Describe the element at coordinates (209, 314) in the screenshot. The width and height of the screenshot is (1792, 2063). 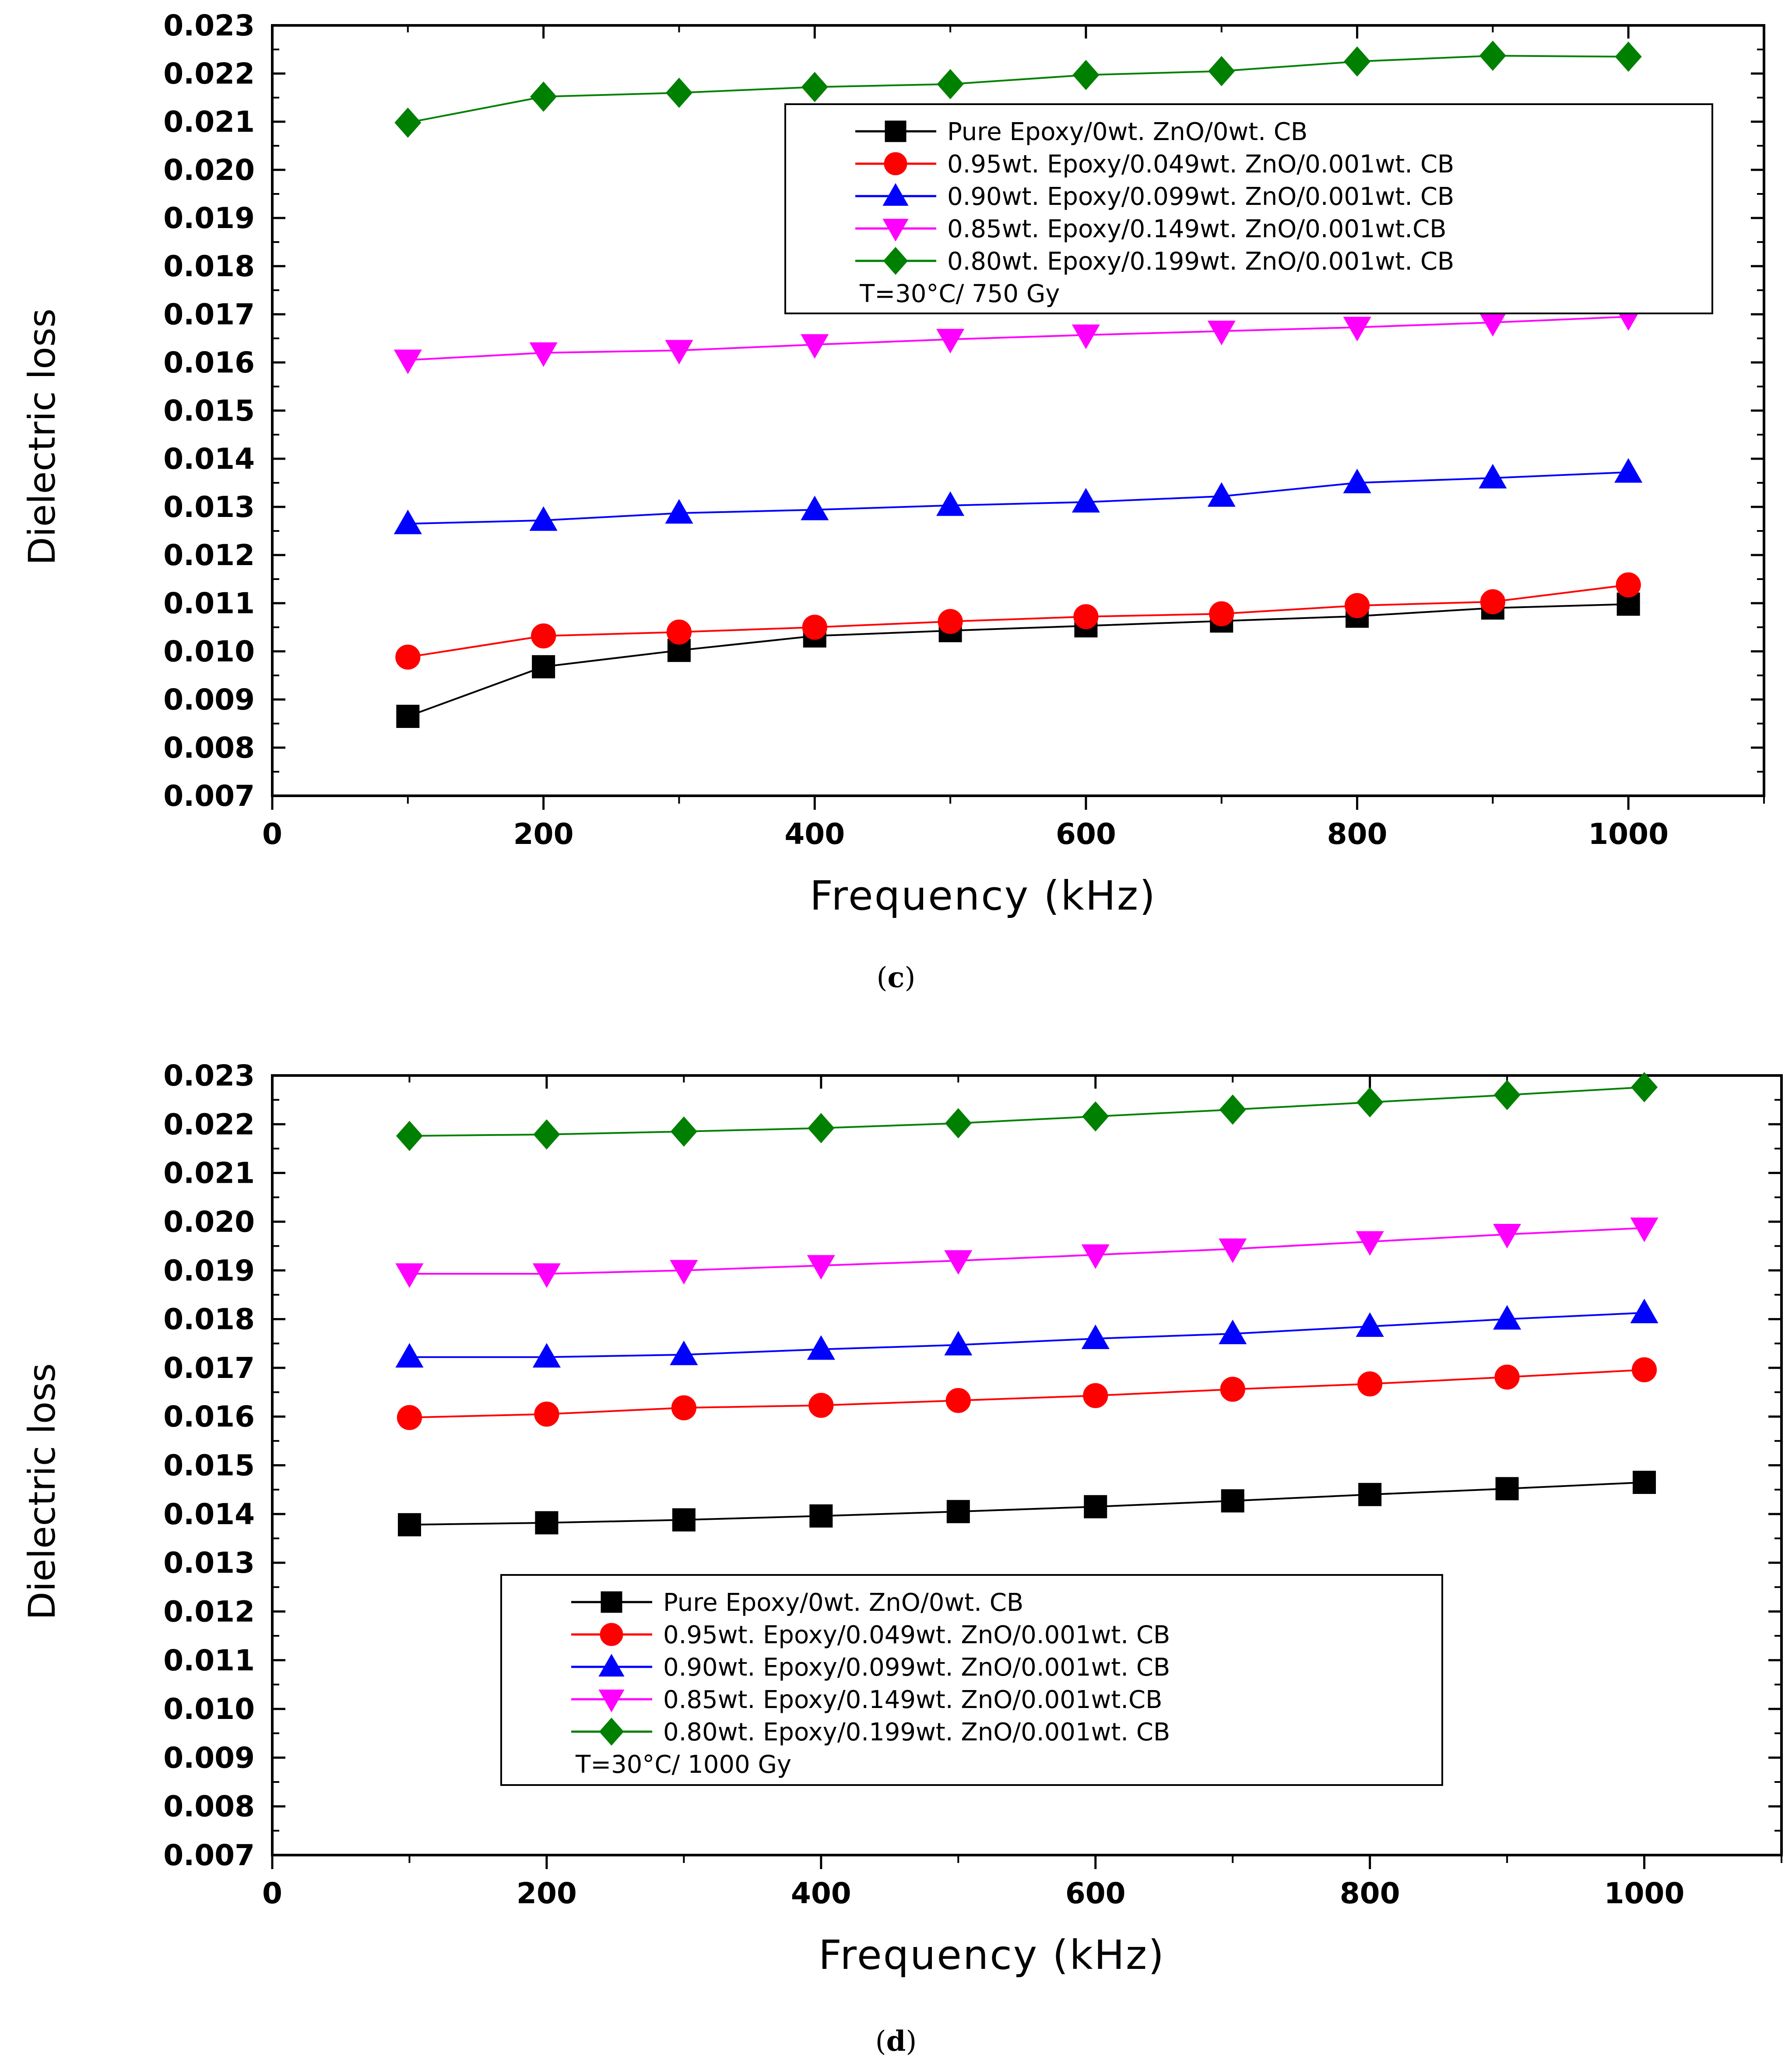
I see `y-tick-label: 0.017` at that location.